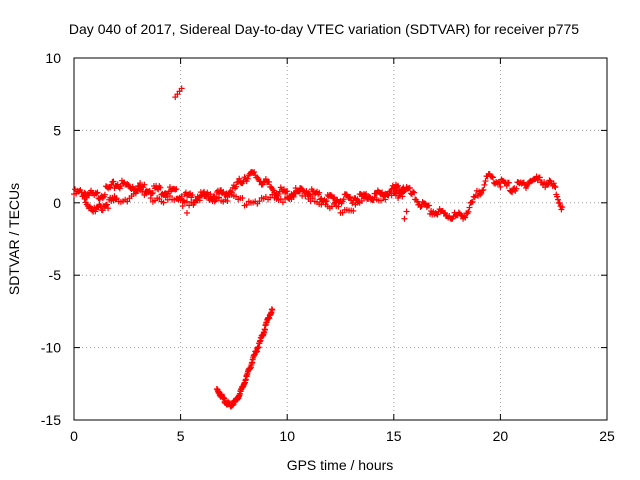 Image resolution: width=640 pixels, height=480 pixels. Describe the element at coordinates (51, 420) in the screenshot. I see `y-tick-label: -15` at that location.